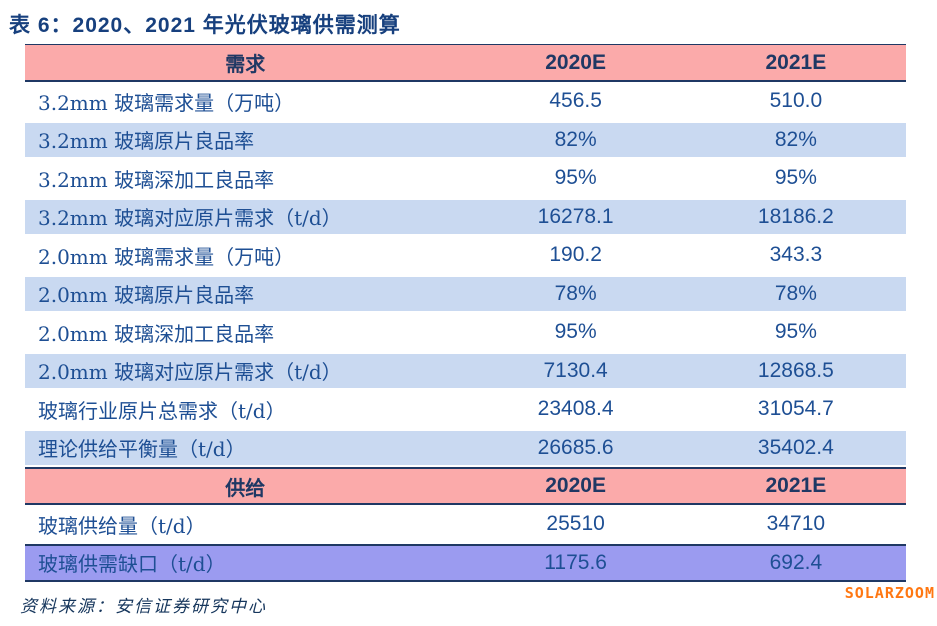 The width and height of the screenshot is (937, 626). Describe the element at coordinates (465, 486) in the screenshot. I see `table-header-supply: 供给 2020E 2021E` at that location.